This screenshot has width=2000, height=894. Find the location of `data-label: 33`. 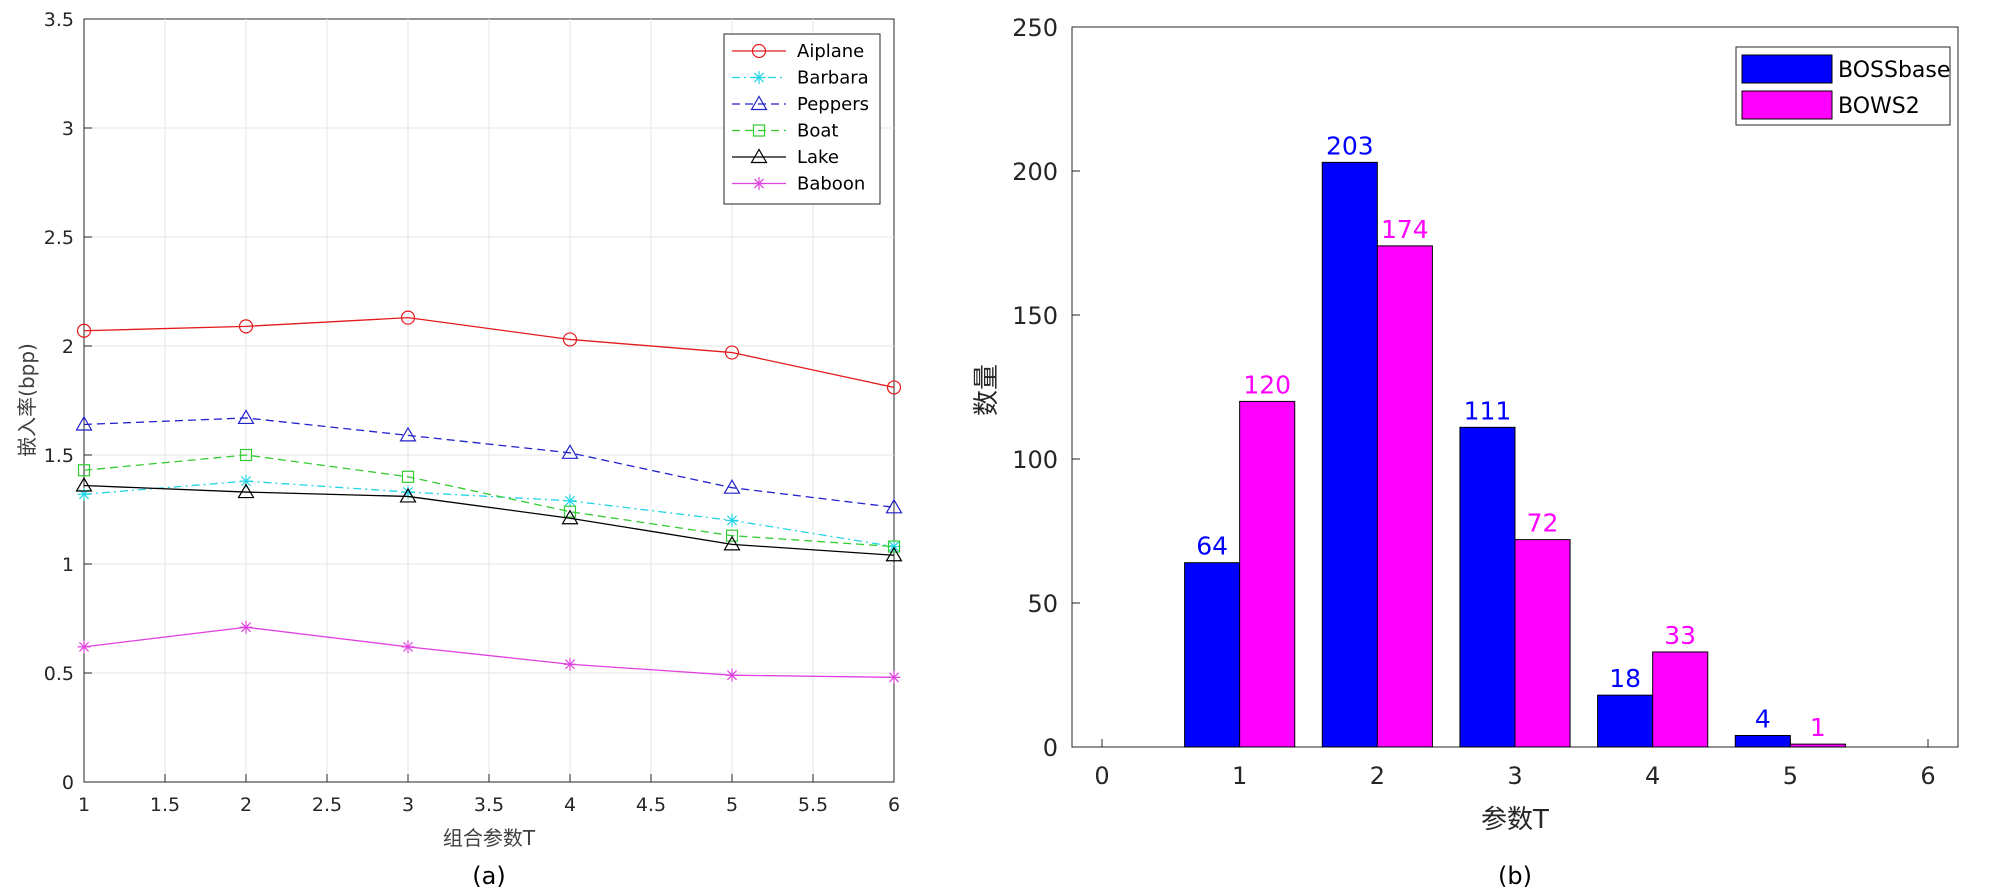

data-label: 33 is located at coordinates (1680, 635).